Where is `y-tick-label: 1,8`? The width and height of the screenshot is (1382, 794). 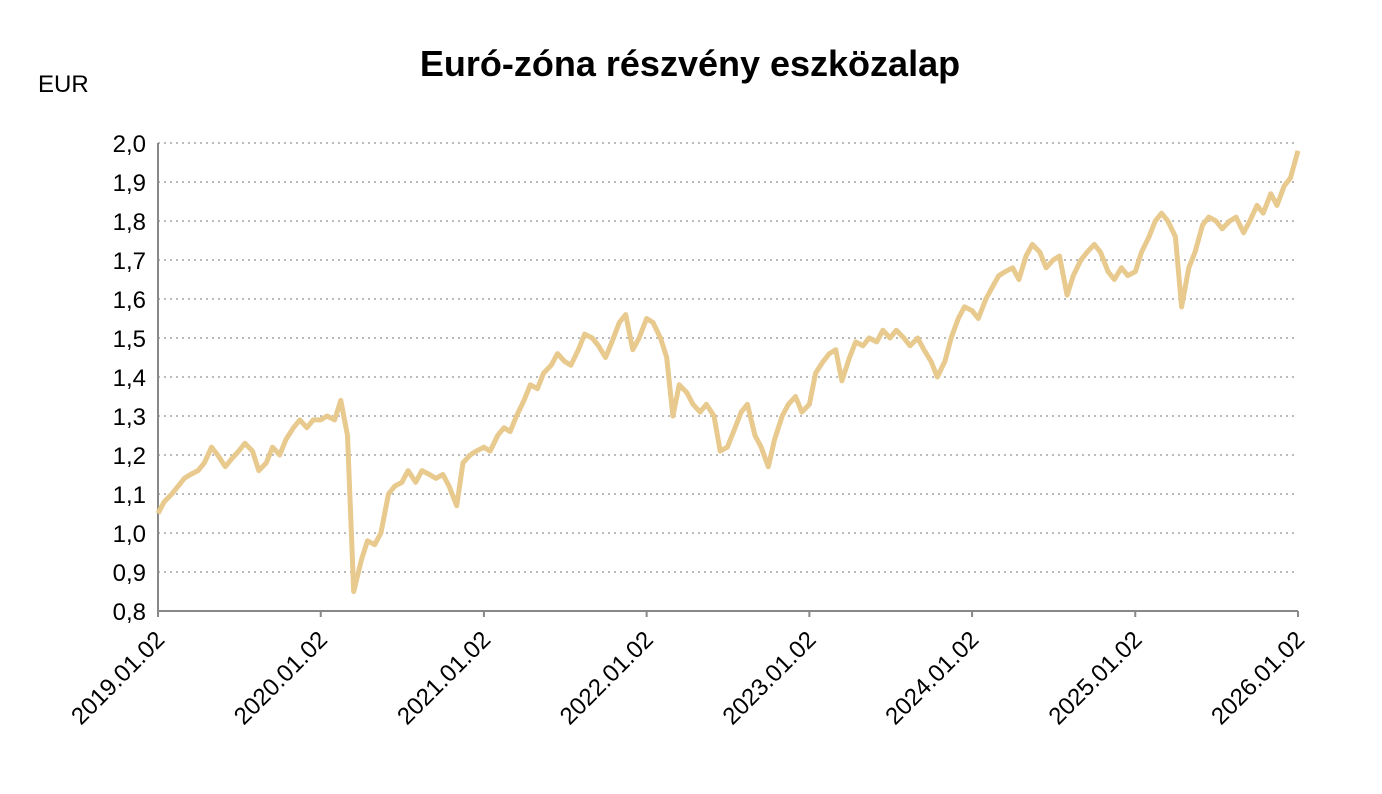
y-tick-label: 1,8 is located at coordinates (129, 222).